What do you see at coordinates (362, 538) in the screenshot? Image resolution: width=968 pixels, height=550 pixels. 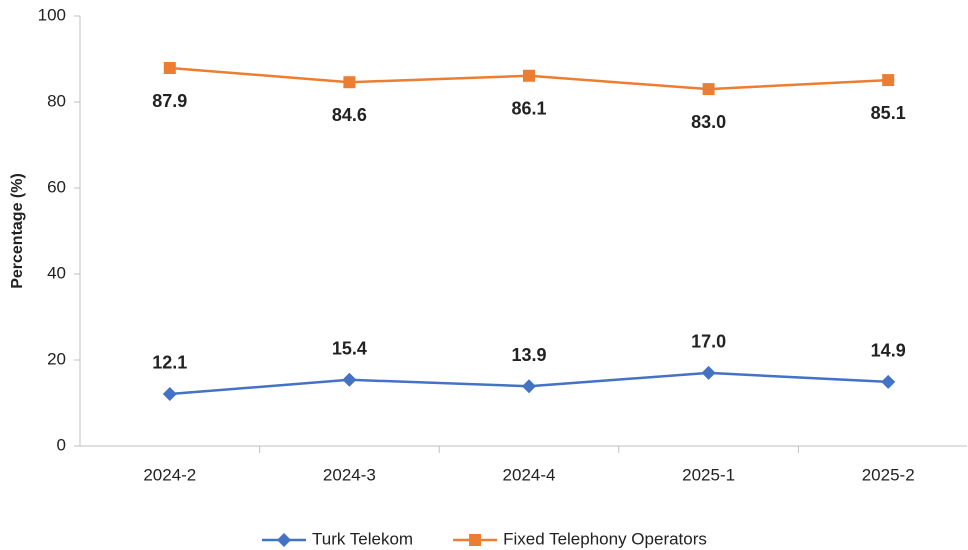 I see `legend-label: Turk Telekom` at bounding box center [362, 538].